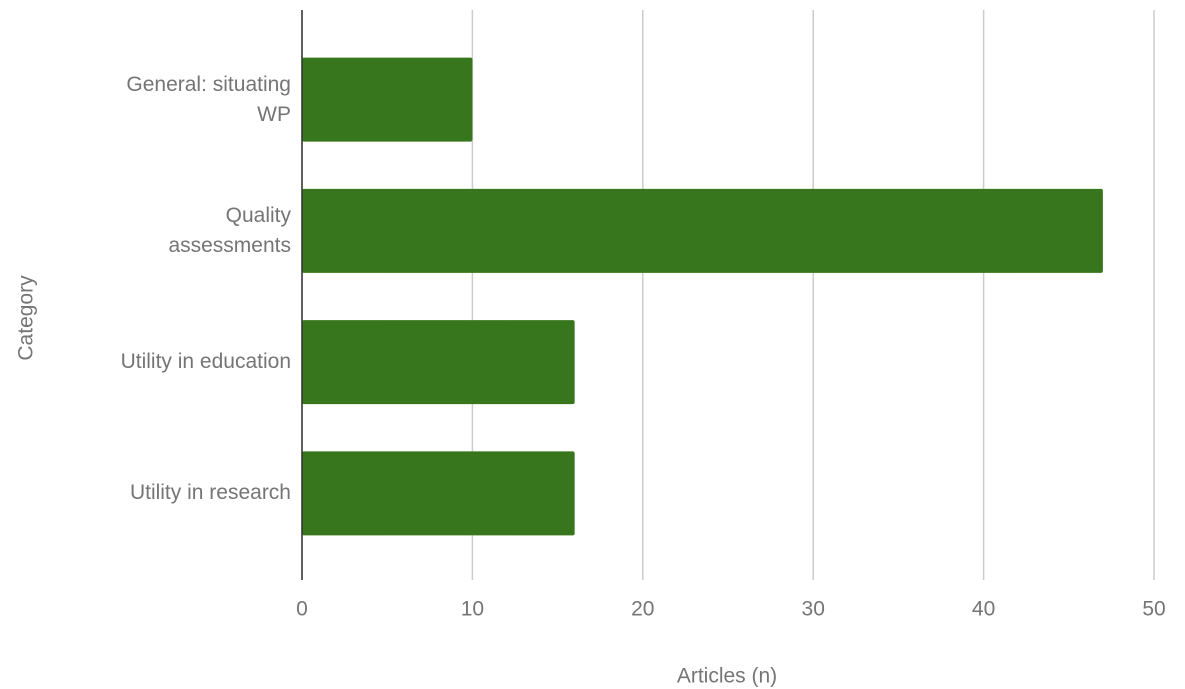 This screenshot has height=689, width=1185. What do you see at coordinates (813, 609) in the screenshot?
I see `x-tick-label: 30` at bounding box center [813, 609].